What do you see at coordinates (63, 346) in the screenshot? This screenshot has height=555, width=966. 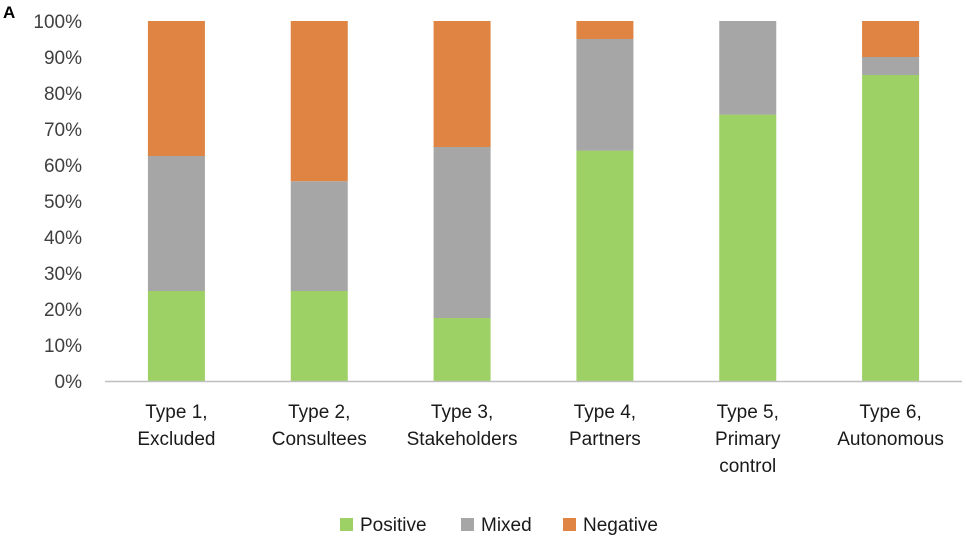 I see `y-tick-label: 10%` at bounding box center [63, 346].